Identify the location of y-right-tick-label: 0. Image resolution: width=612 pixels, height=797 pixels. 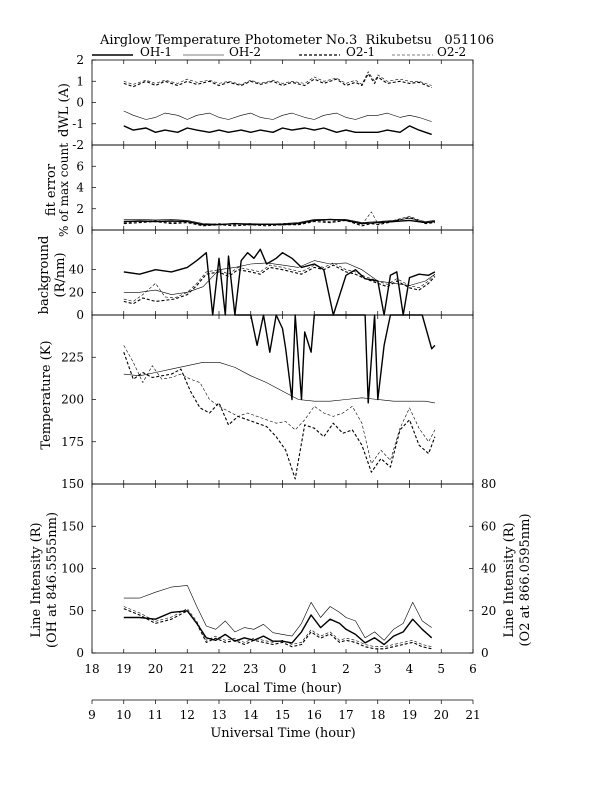
(485, 653).